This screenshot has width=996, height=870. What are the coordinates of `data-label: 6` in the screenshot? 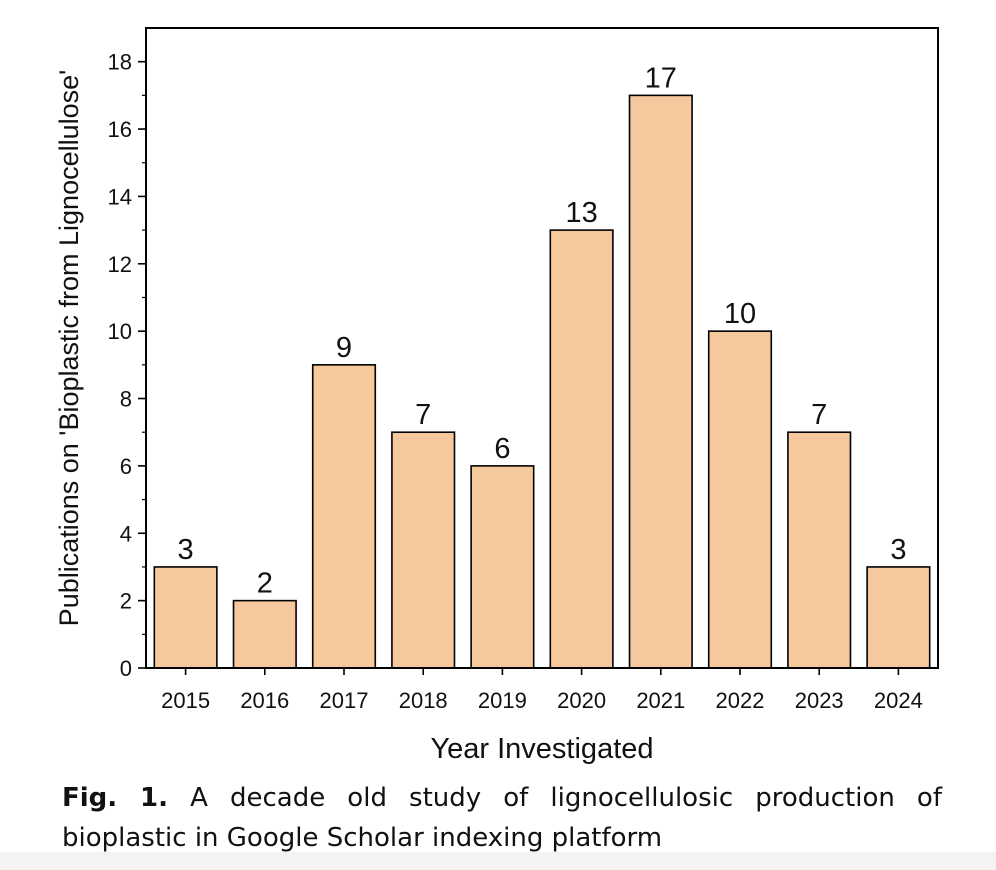 It's located at (502, 449).